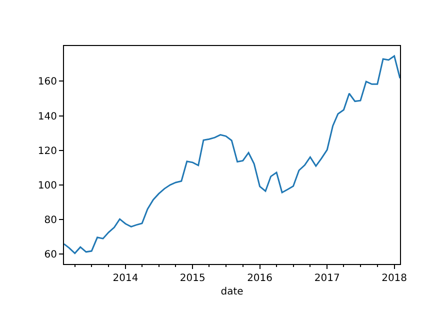 Image resolution: width=446 pixels, height=332 pixels. Describe the element at coordinates (47, 82) in the screenshot. I see `y-tick-label: 160` at that location.